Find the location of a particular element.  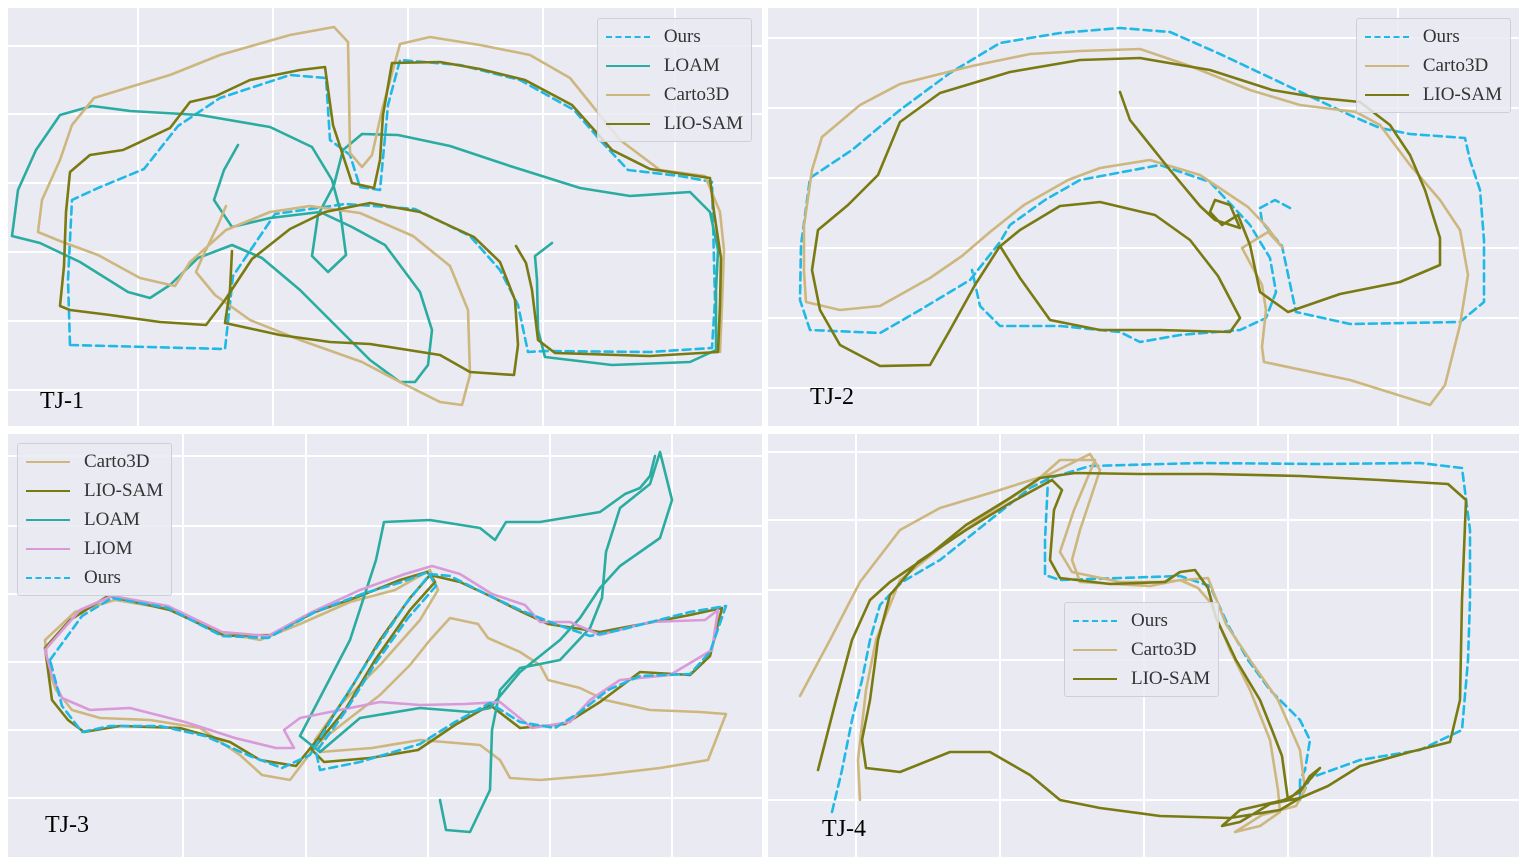

legend-tj1: Ours LOAM Carto3D LIO-SAM is located at coordinates (674, 80).